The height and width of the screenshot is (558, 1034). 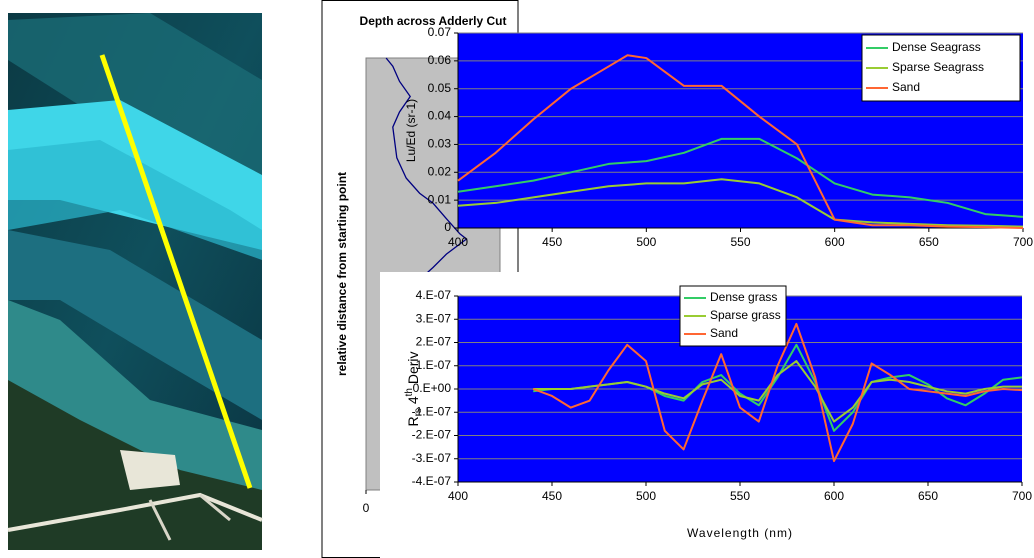 What do you see at coordinates (440, 199) in the screenshot?
I see `y-tick-label: 0.01` at bounding box center [440, 199].